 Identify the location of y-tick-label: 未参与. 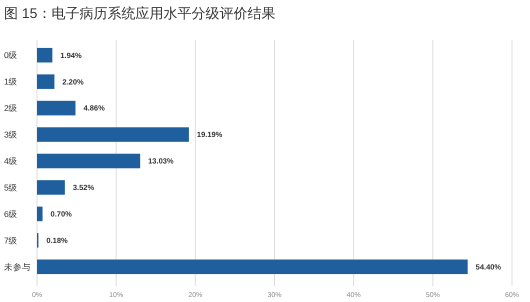
(17, 267).